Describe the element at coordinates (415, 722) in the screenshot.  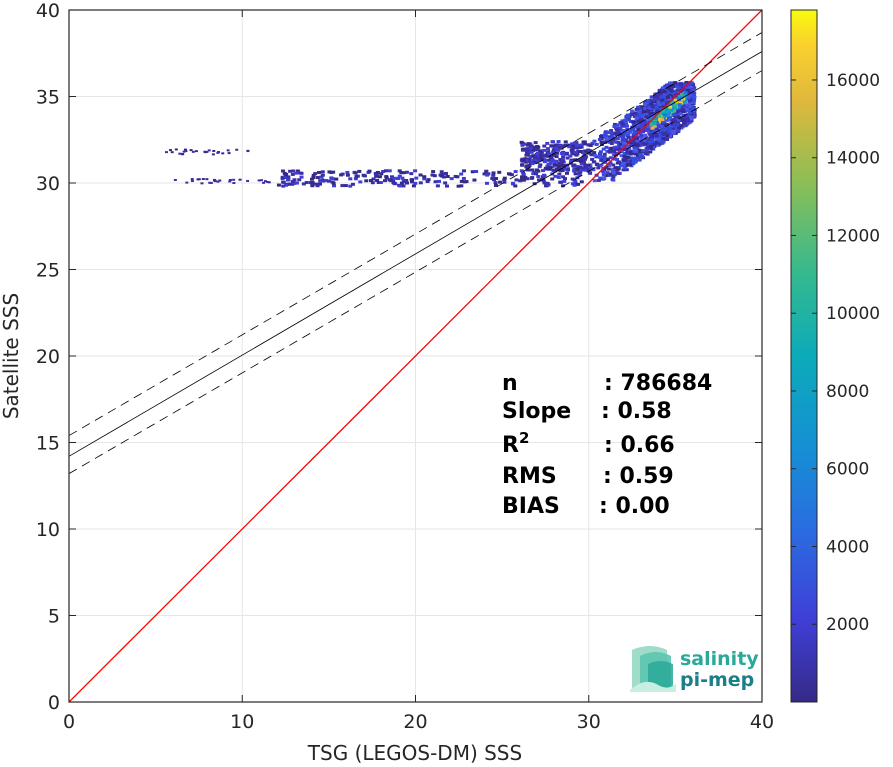
I see `x-tick-label: 20` at that location.